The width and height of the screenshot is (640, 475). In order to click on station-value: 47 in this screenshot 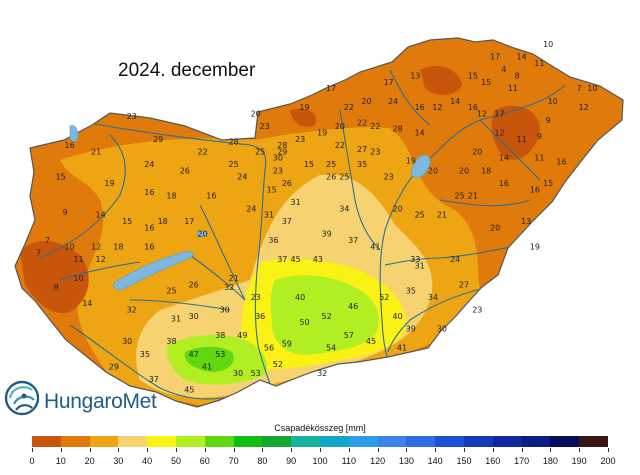, I will do `click(194, 354)`.